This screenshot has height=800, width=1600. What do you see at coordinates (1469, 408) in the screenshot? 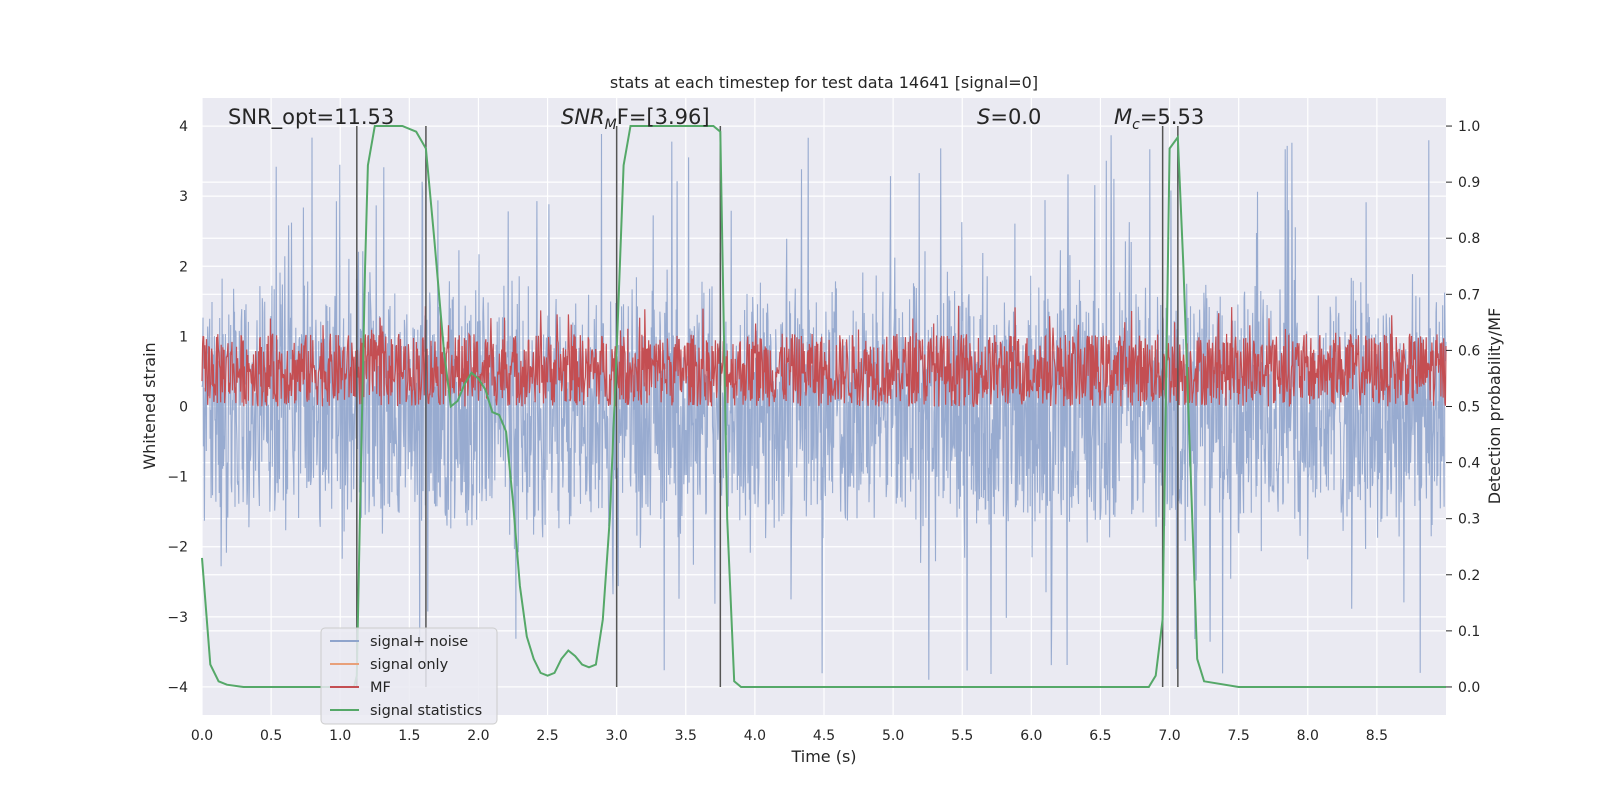
I see `y-right-tick-label: 0.5` at bounding box center [1469, 408].